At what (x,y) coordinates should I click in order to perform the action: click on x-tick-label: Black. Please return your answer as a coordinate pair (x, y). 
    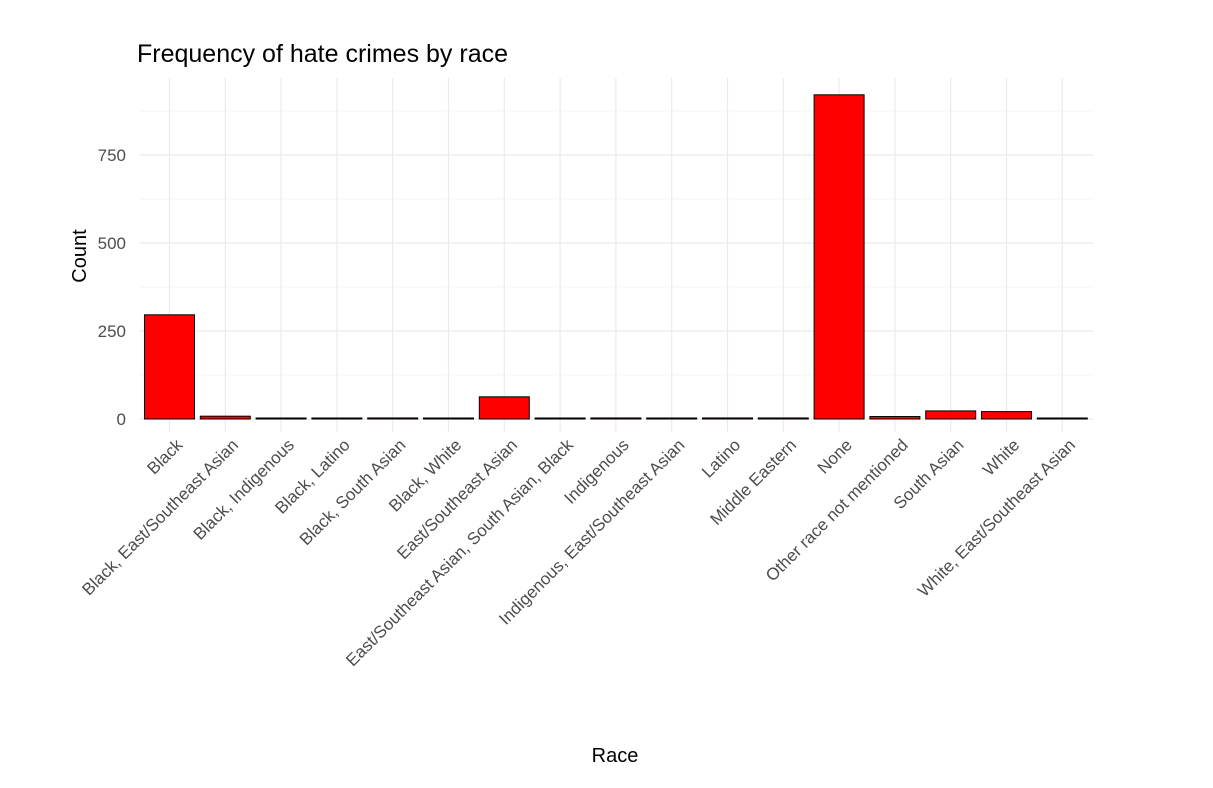
    Looking at the image, I should click on (164, 456).